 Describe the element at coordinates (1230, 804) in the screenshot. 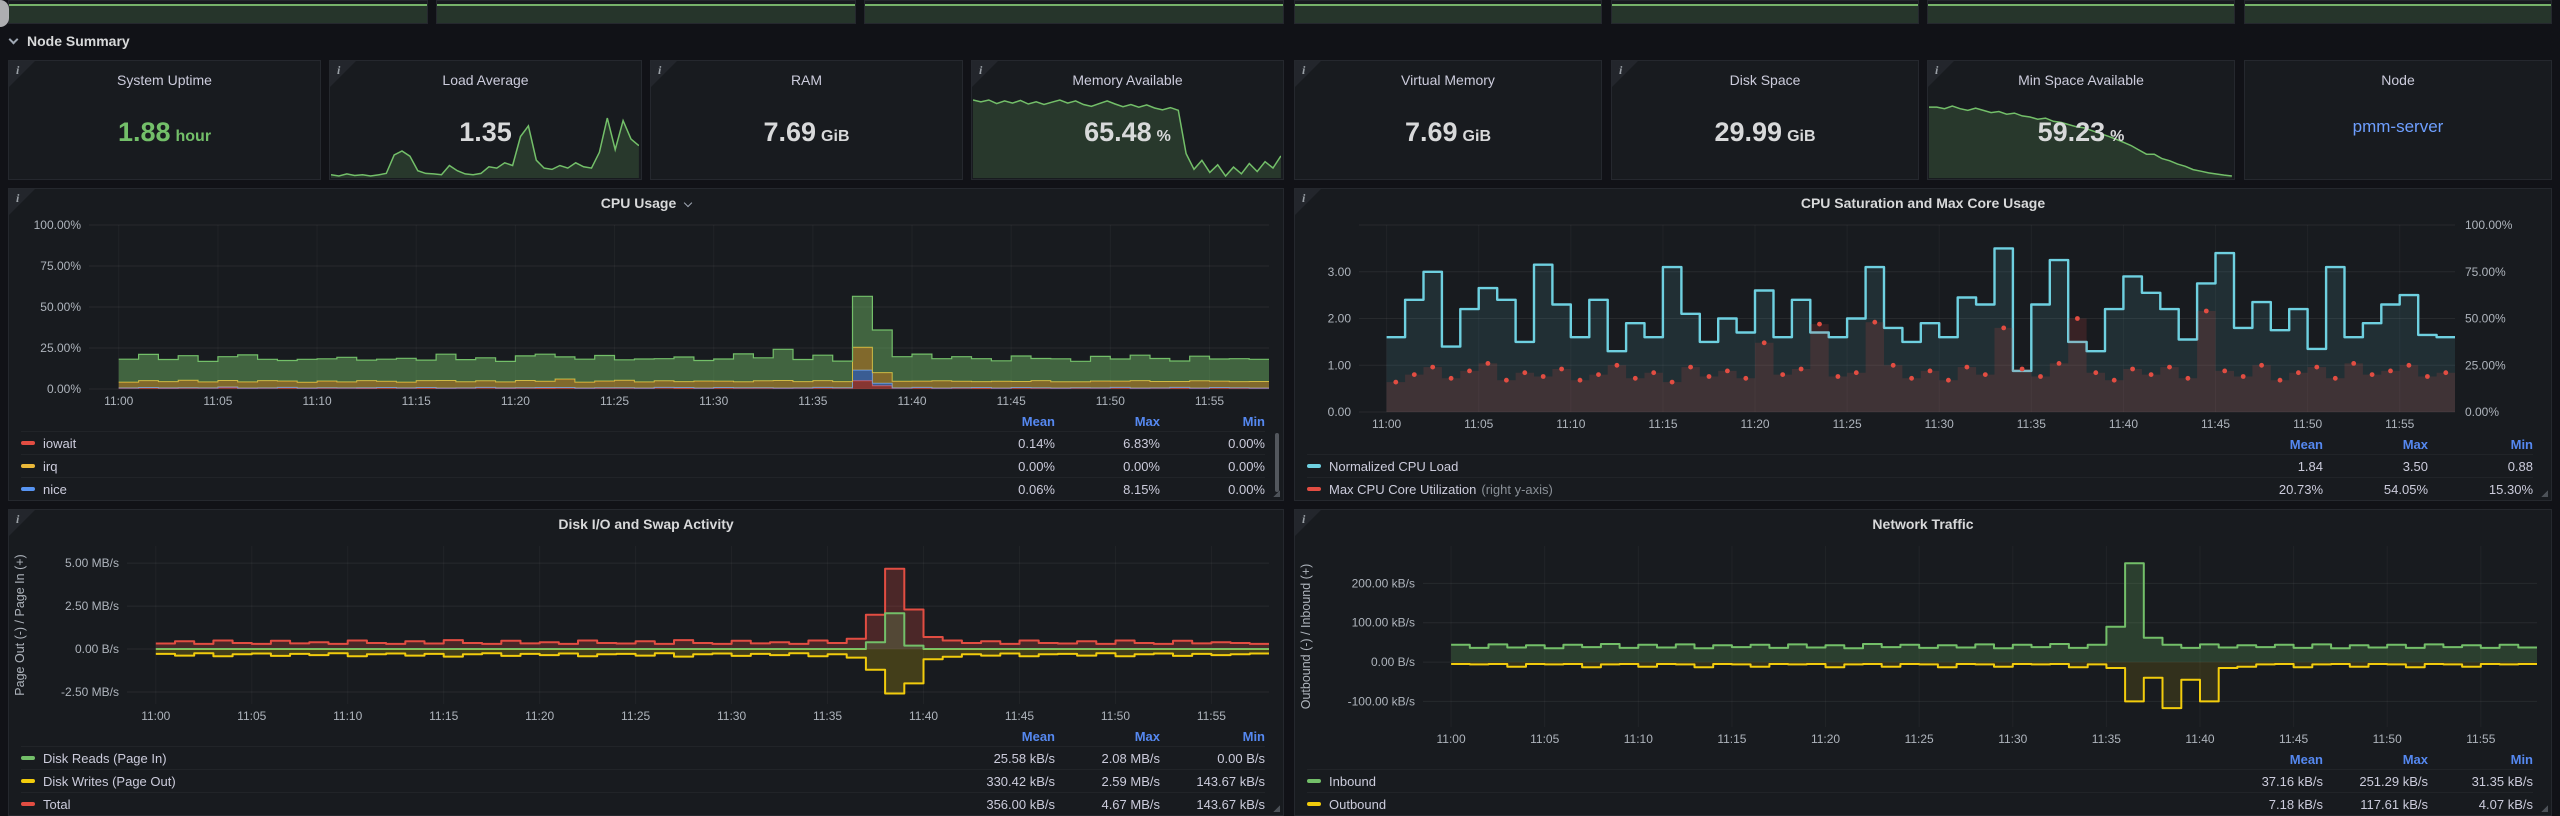

I see `series-stat-value: 143.67 kB/s` at that location.